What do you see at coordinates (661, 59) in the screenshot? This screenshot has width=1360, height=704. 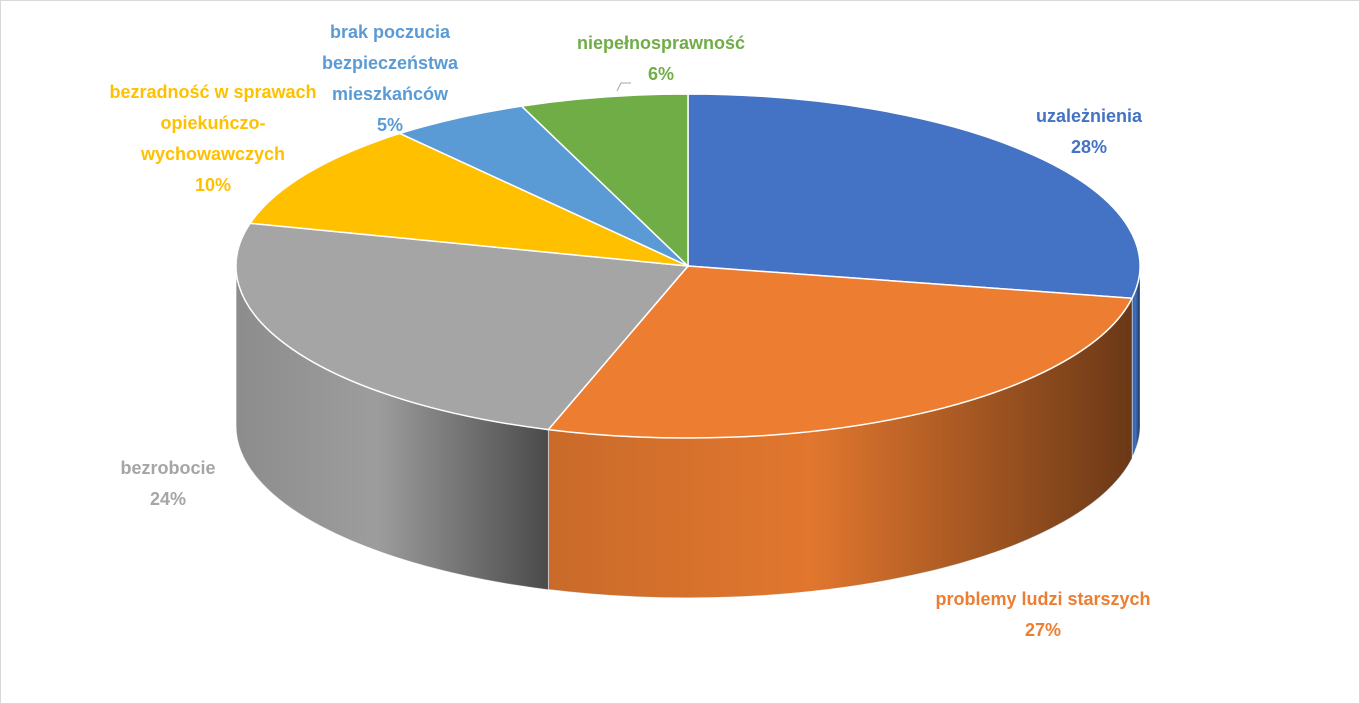 I see `data-label: niepełnosprawność 6%` at bounding box center [661, 59].